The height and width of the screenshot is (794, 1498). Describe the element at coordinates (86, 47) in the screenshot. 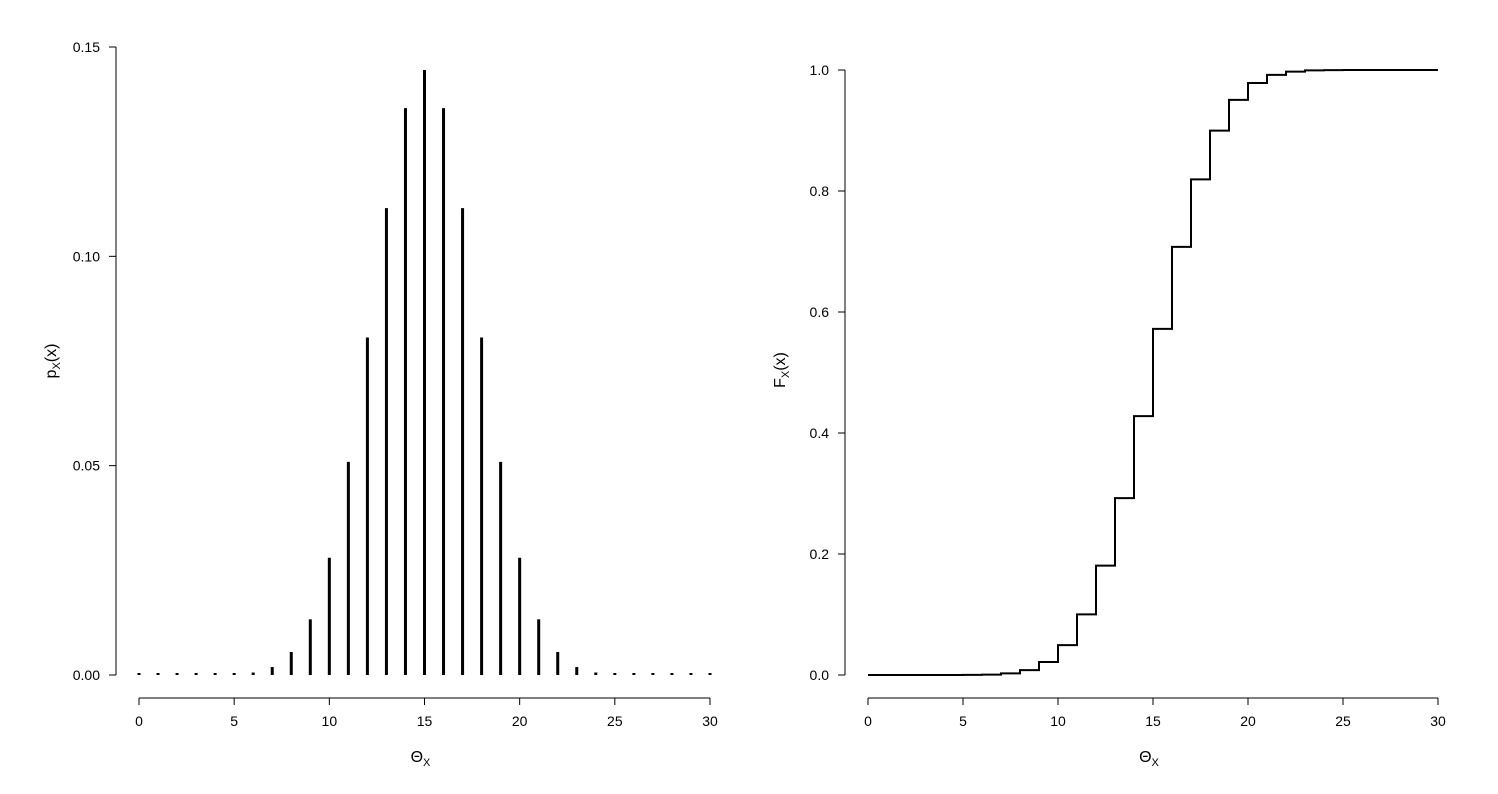

I see `y-tick-label: 0.15` at that location.